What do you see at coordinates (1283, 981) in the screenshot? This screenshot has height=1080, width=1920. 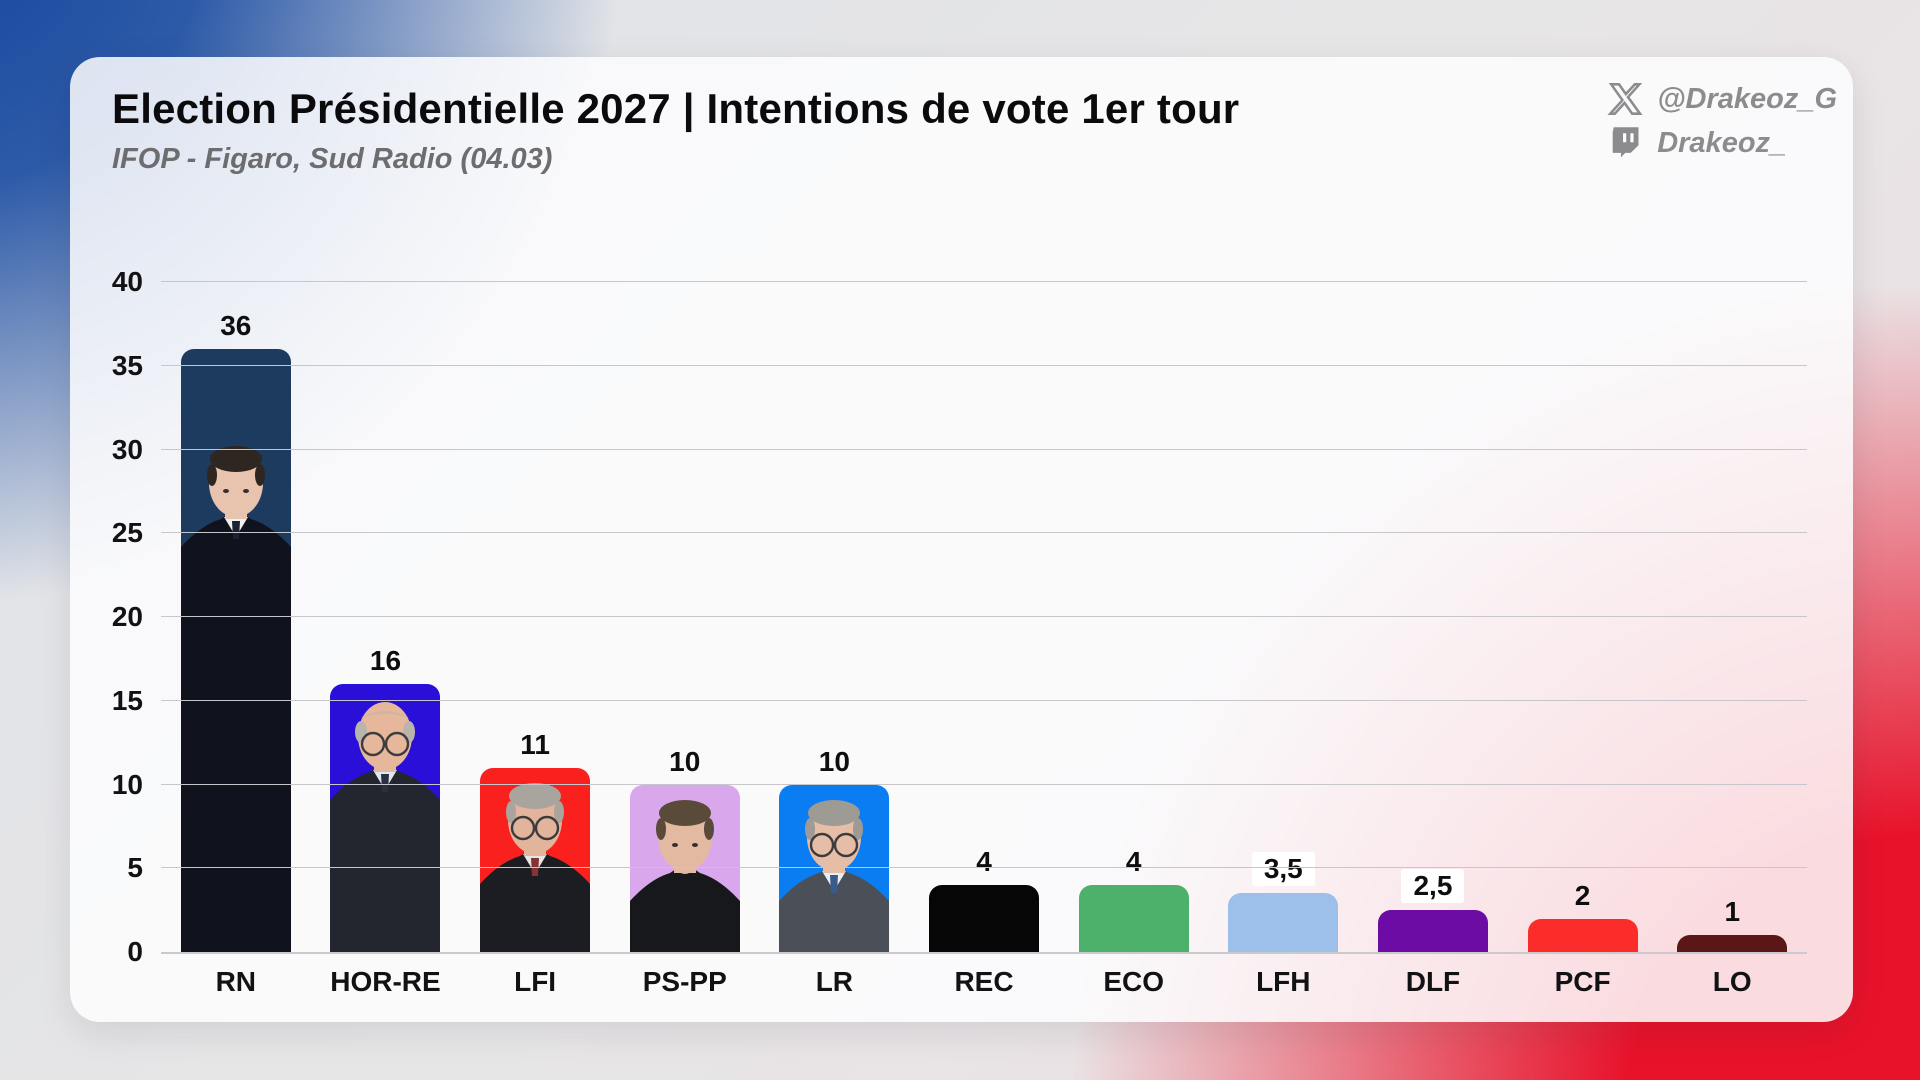 I see `x-axis-label-lfh: LFH` at bounding box center [1283, 981].